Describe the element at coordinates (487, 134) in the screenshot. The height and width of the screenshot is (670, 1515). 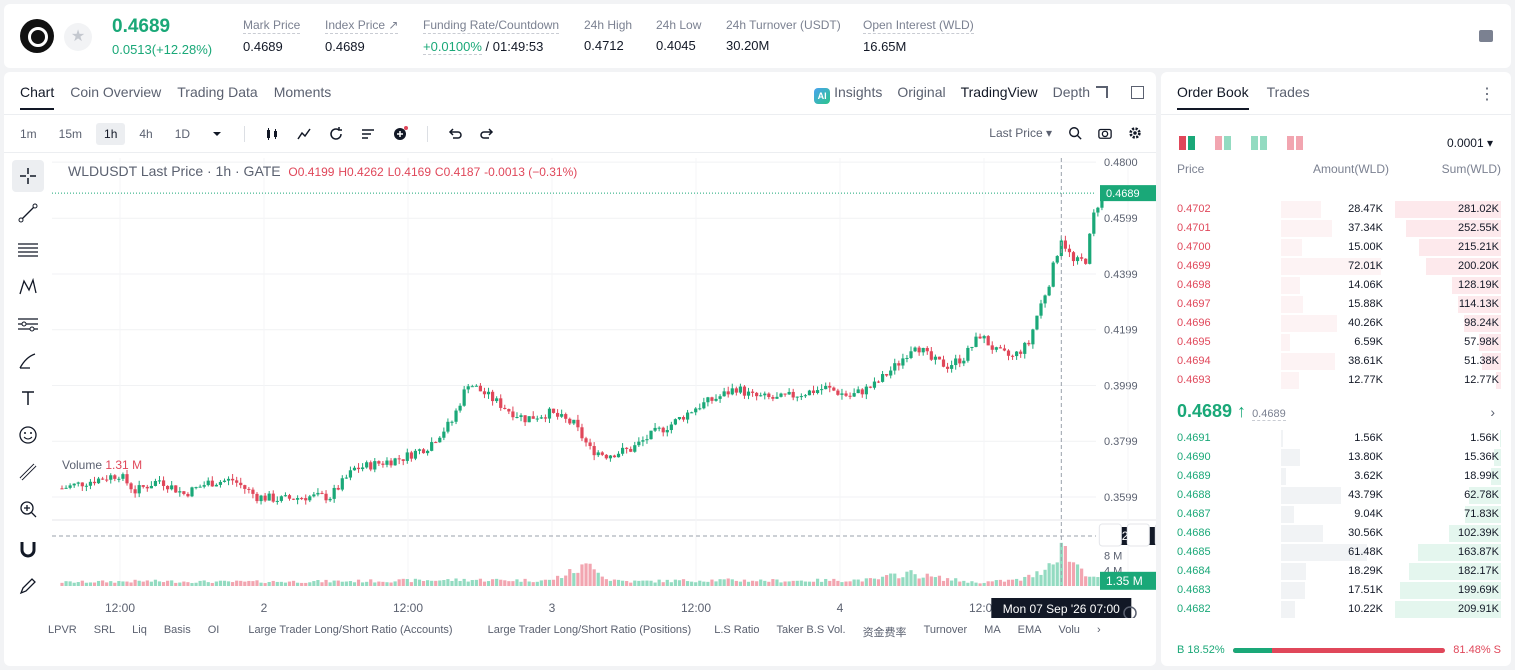
I see `redo-icon` at that location.